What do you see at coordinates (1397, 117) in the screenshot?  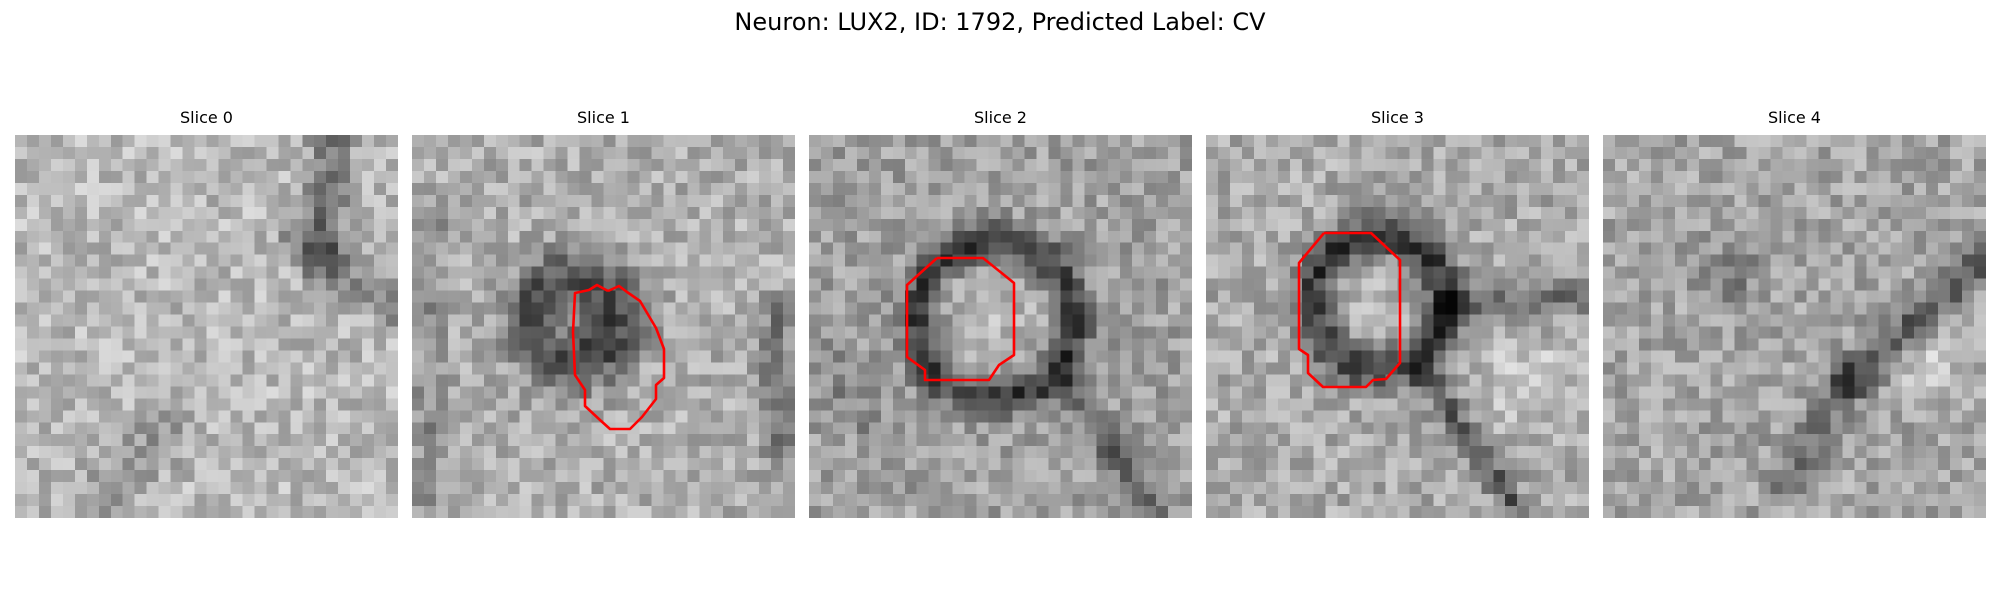 I see `slice-3-title: Slice 3` at bounding box center [1397, 117].